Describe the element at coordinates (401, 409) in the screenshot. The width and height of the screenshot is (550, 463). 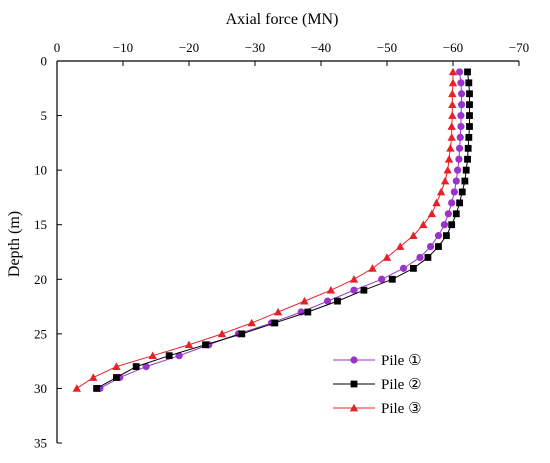
I see `legend-label: Pile ③` at that location.